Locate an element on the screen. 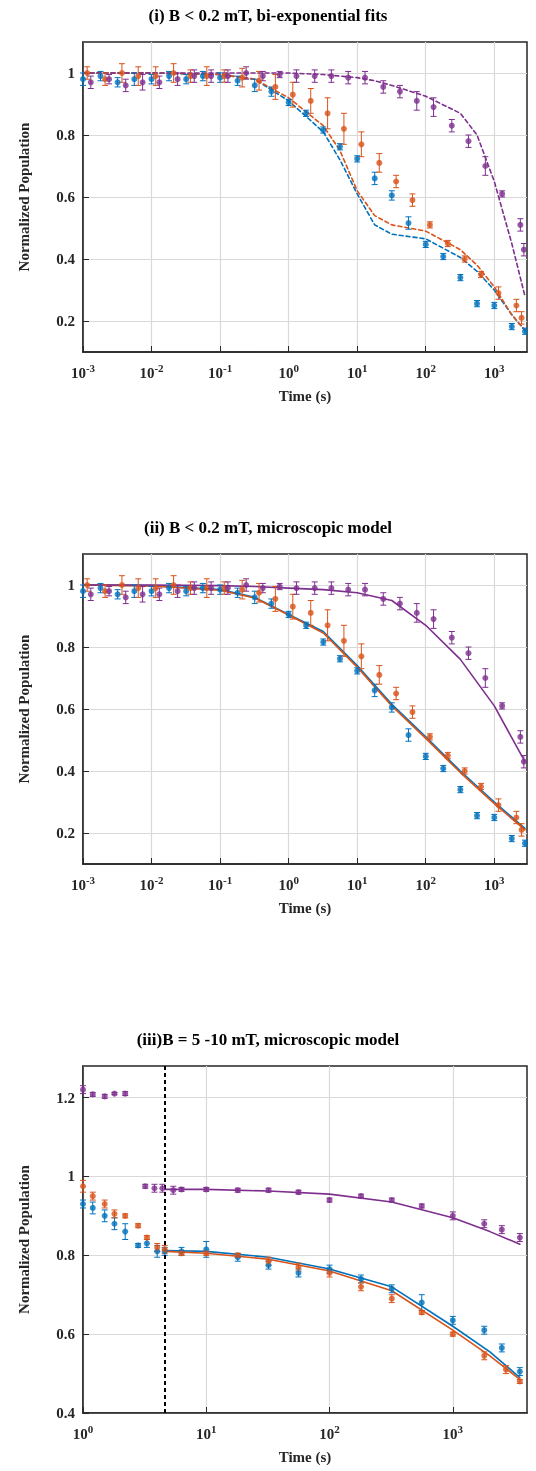  chart-title: (iii)B = 5 -10 mT, microscopic model is located at coordinates (268, 1039).